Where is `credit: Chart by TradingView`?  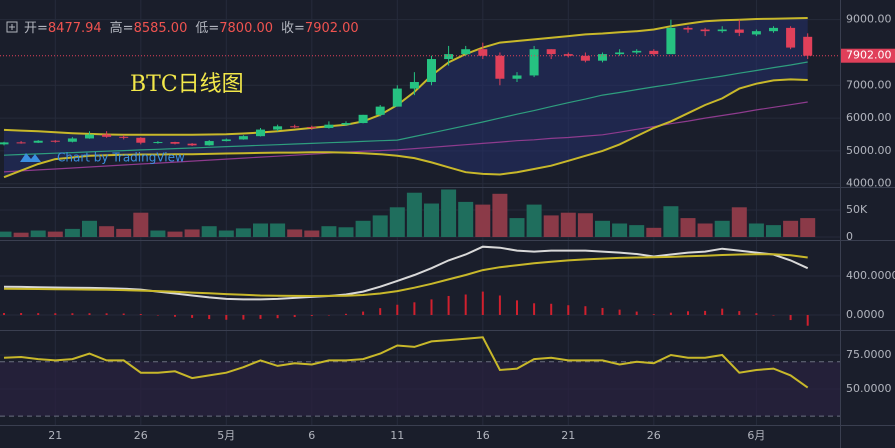
credit: Chart by TradingView is located at coordinates (121, 158).